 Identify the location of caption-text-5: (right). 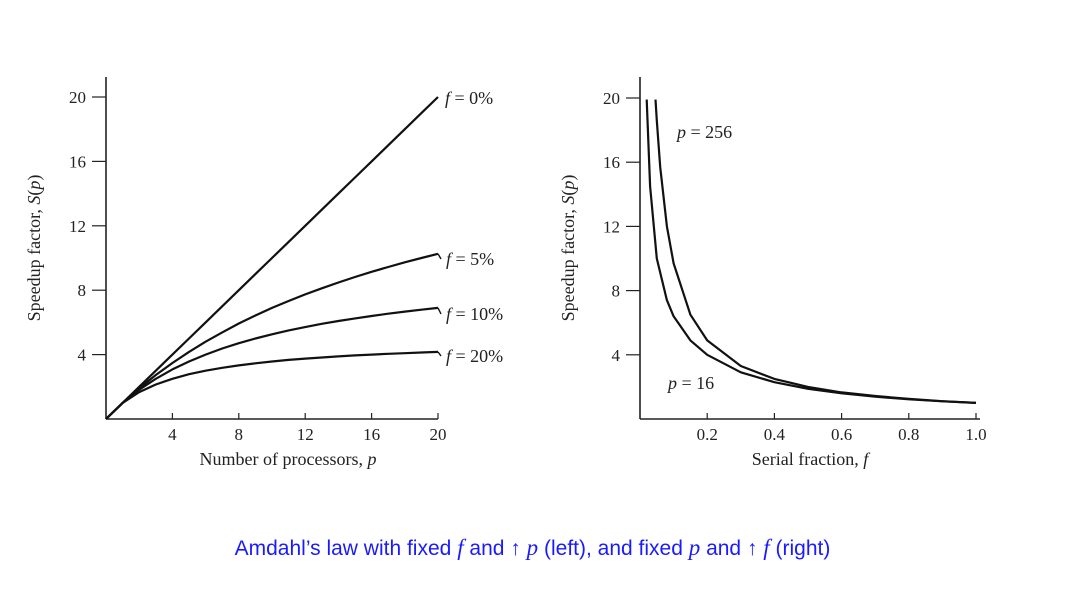
(803, 548).